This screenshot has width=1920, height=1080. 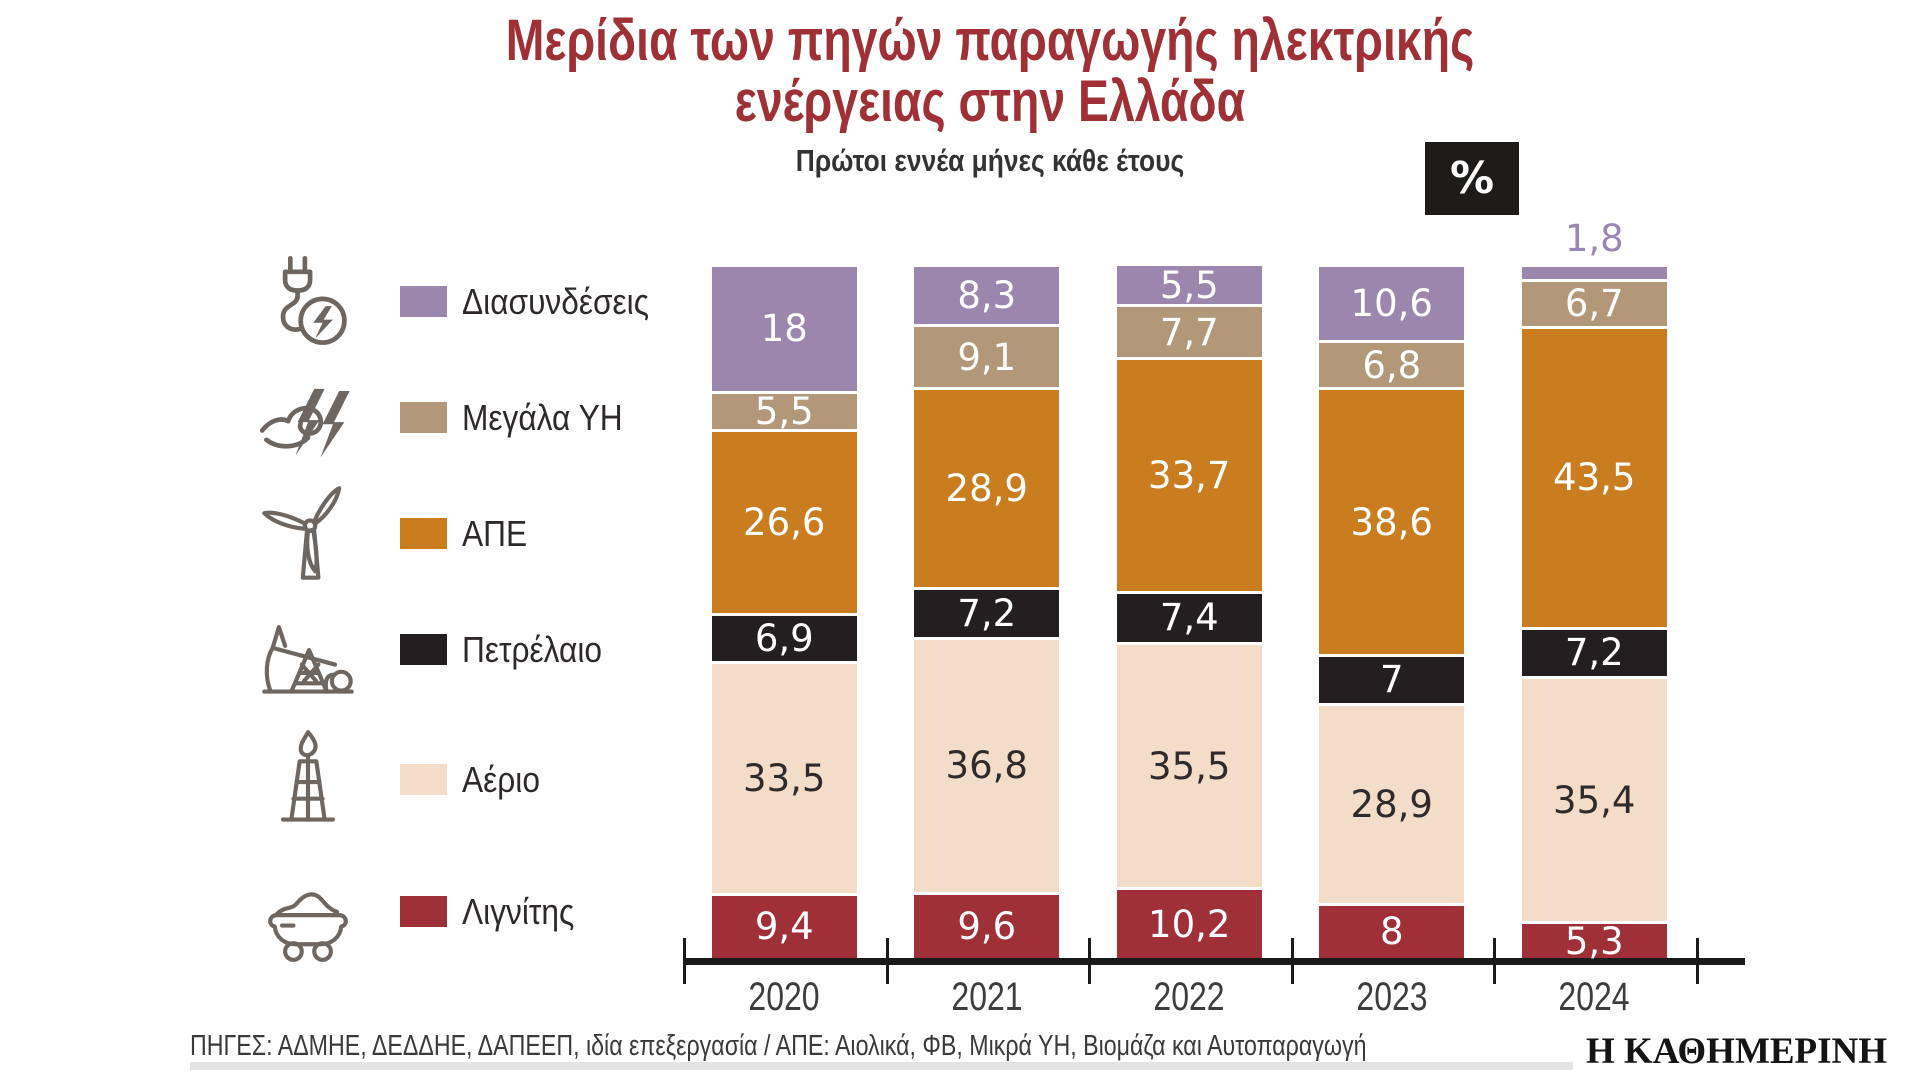 I want to click on bar-segment-Μεγάλα ΥΗ-2024: 6,7, so click(x=1594, y=302).